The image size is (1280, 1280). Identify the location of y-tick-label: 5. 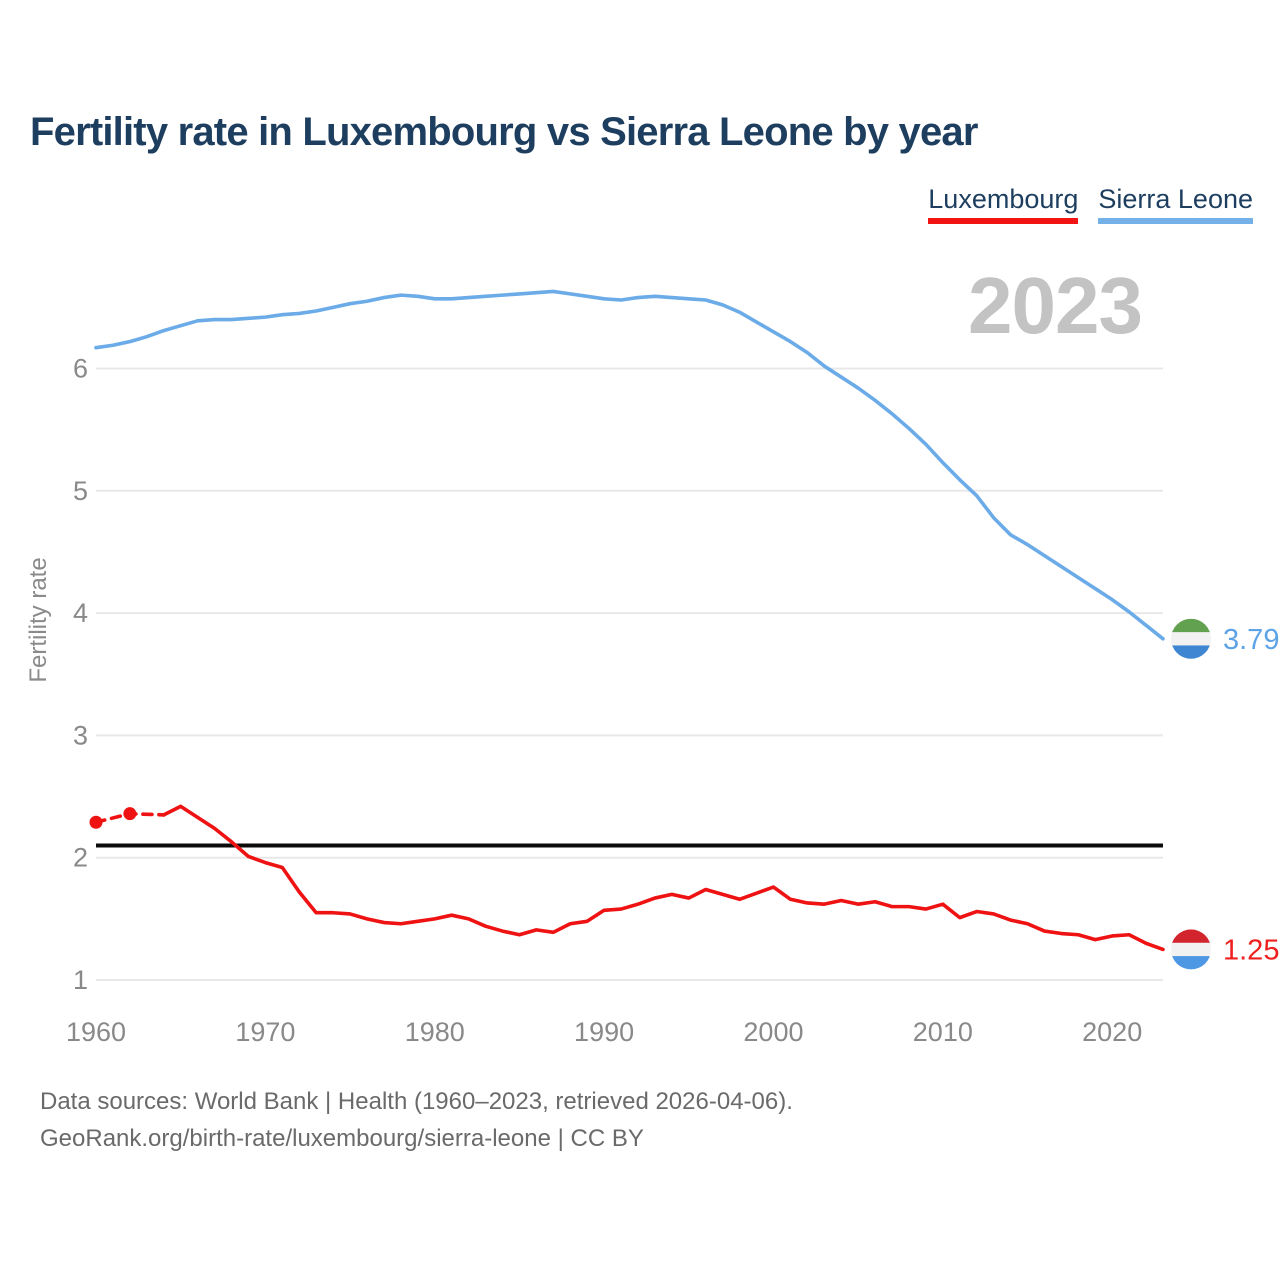
(80, 491).